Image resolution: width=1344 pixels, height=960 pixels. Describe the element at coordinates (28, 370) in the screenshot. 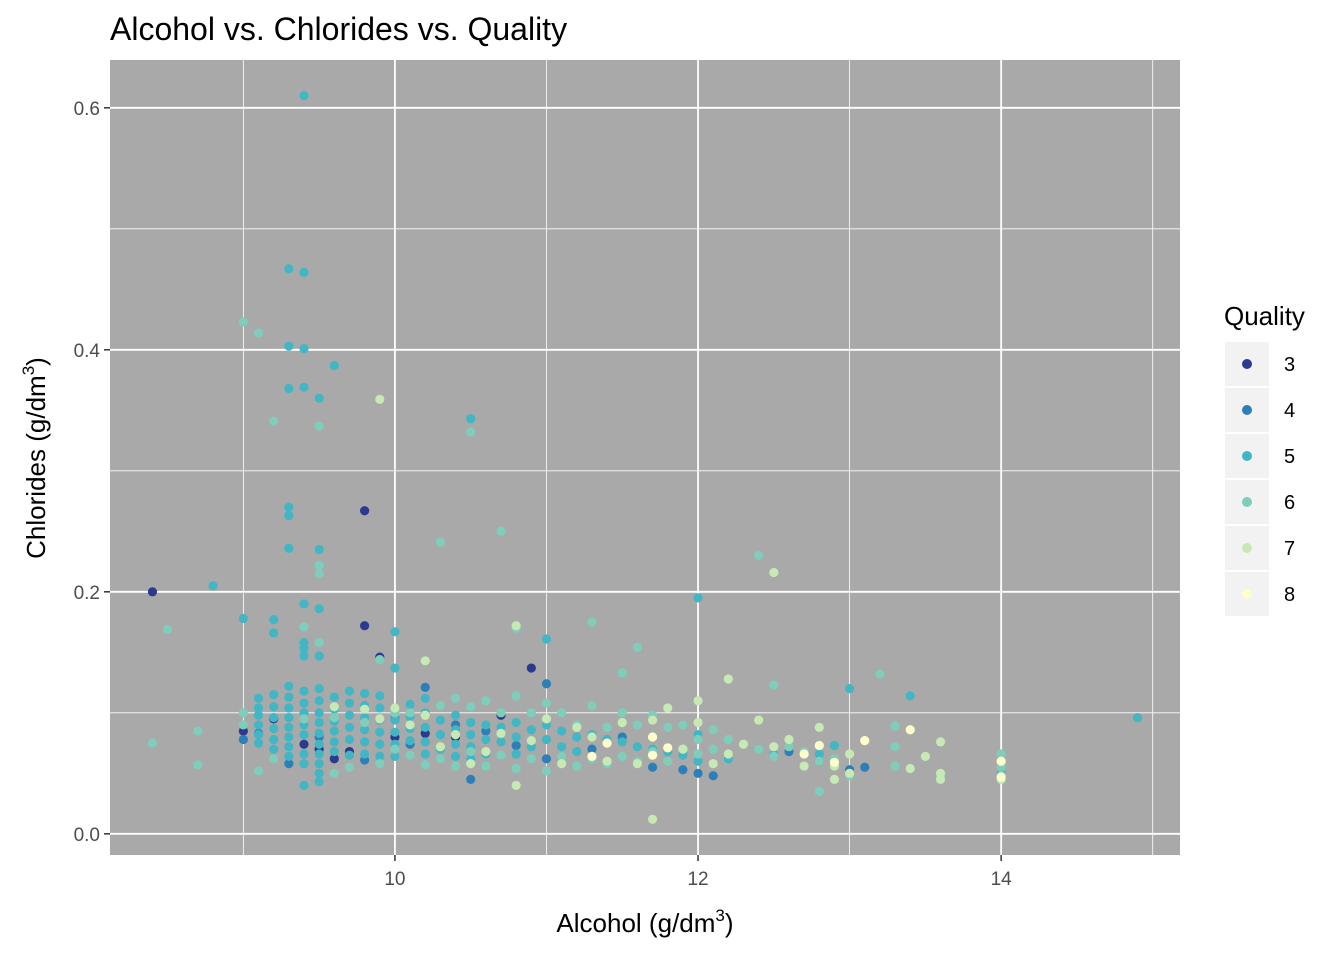

I see `y-axis-title-sup: 3` at that location.